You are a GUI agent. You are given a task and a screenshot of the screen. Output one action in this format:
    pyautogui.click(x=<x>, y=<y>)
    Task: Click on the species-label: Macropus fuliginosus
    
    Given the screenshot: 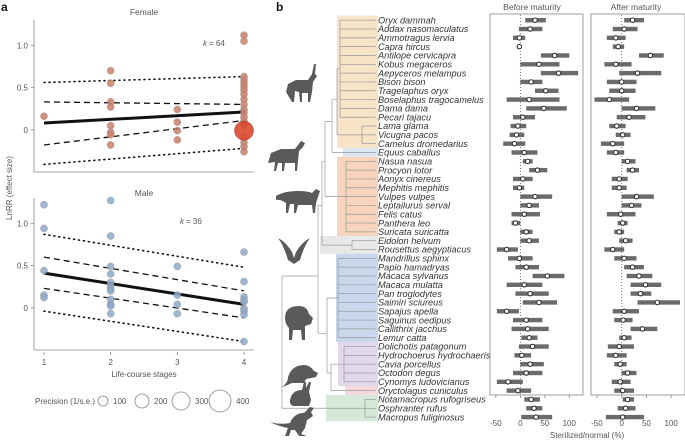 What is the action you would take?
    pyautogui.click(x=421, y=417)
    